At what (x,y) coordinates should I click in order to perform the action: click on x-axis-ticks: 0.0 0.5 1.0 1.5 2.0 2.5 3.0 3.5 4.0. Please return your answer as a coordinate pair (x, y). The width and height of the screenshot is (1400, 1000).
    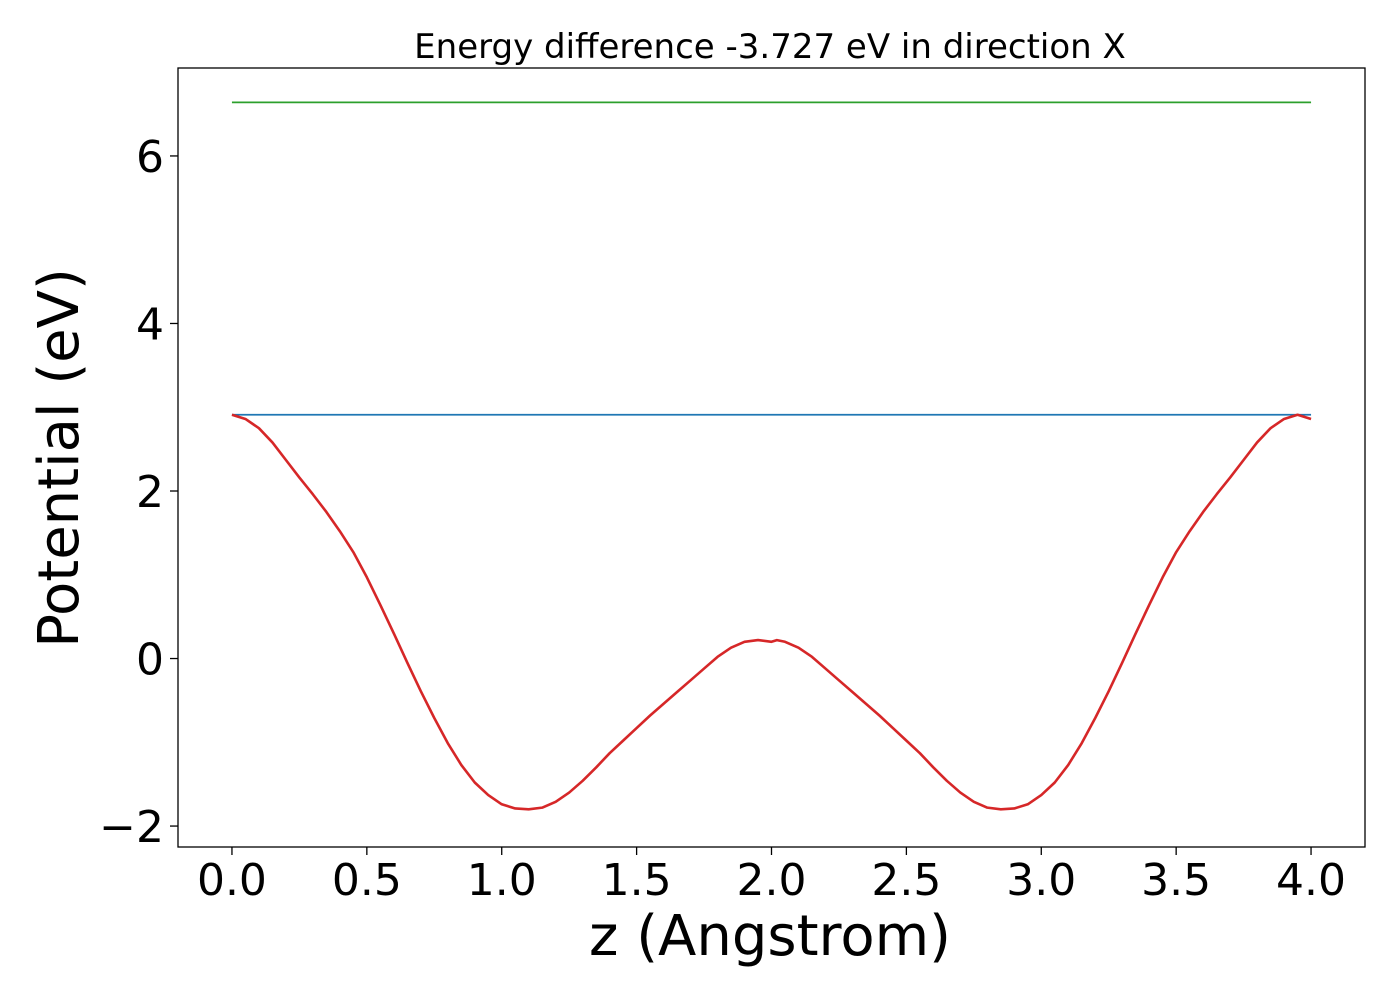
    Looking at the image, I should click on (771, 876).